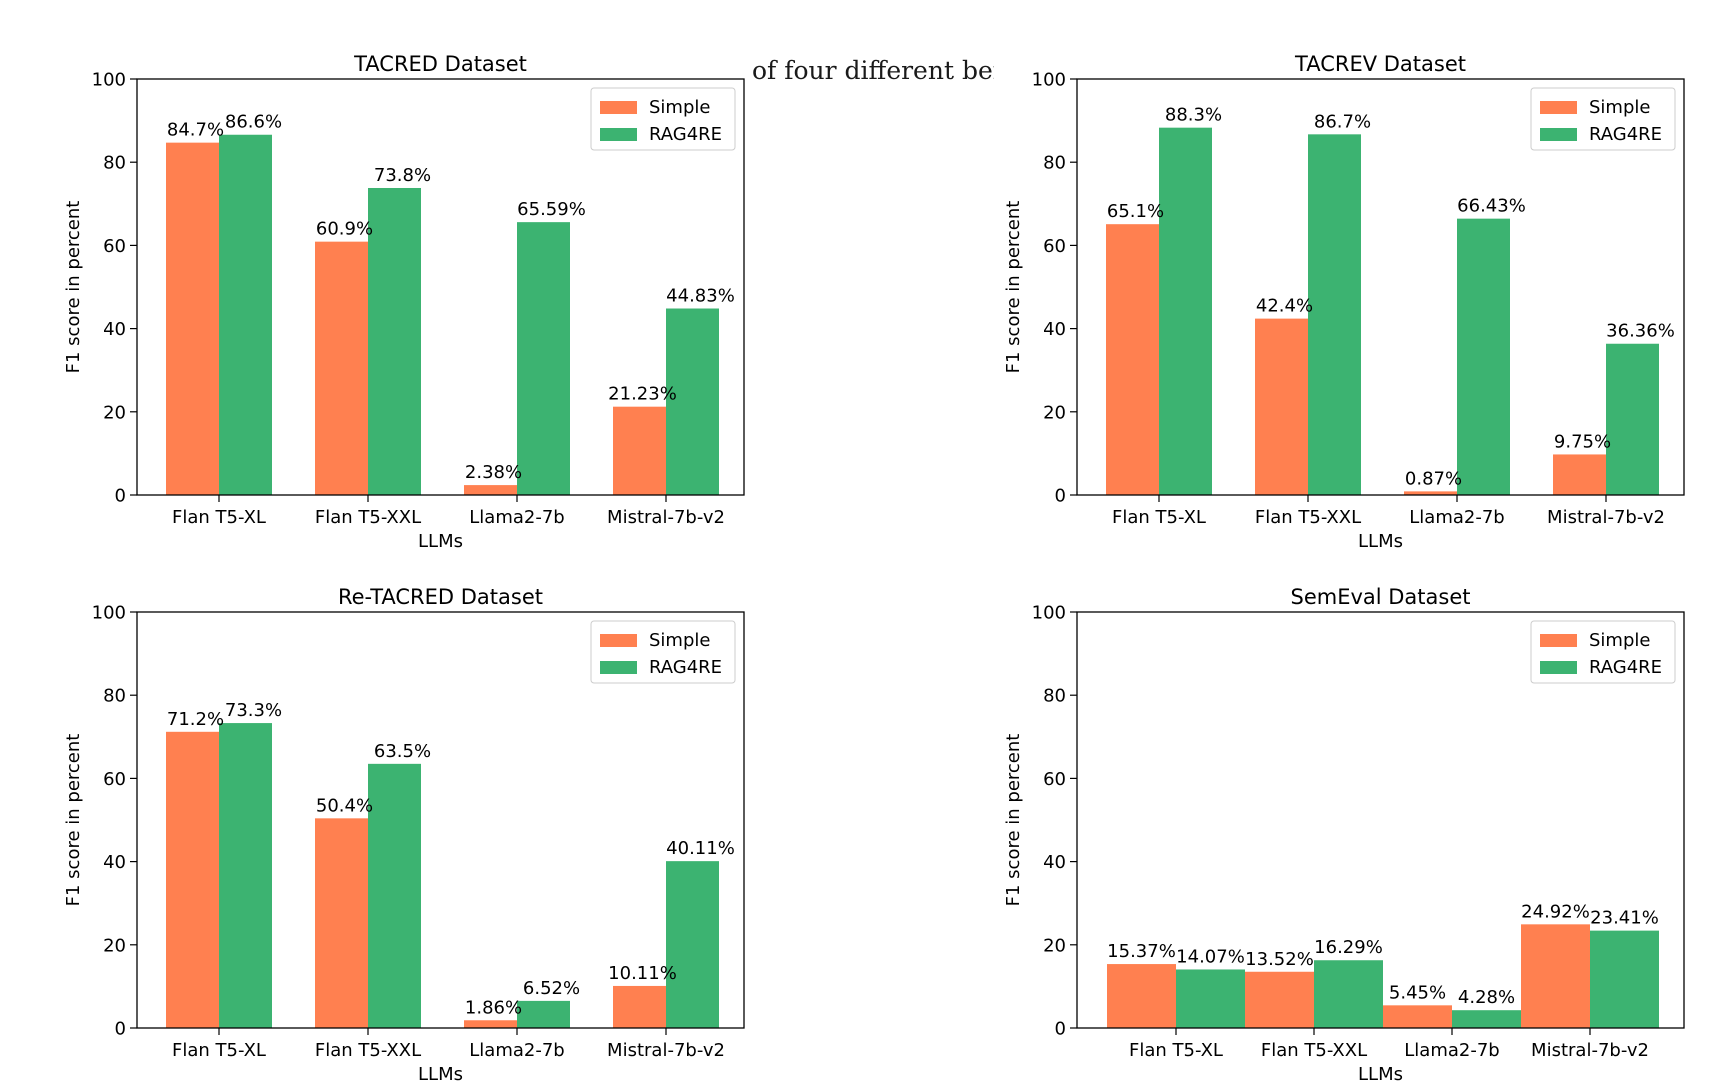  Describe the element at coordinates (1380, 597) in the screenshot. I see `chart-title: SemEval Dataset` at that location.